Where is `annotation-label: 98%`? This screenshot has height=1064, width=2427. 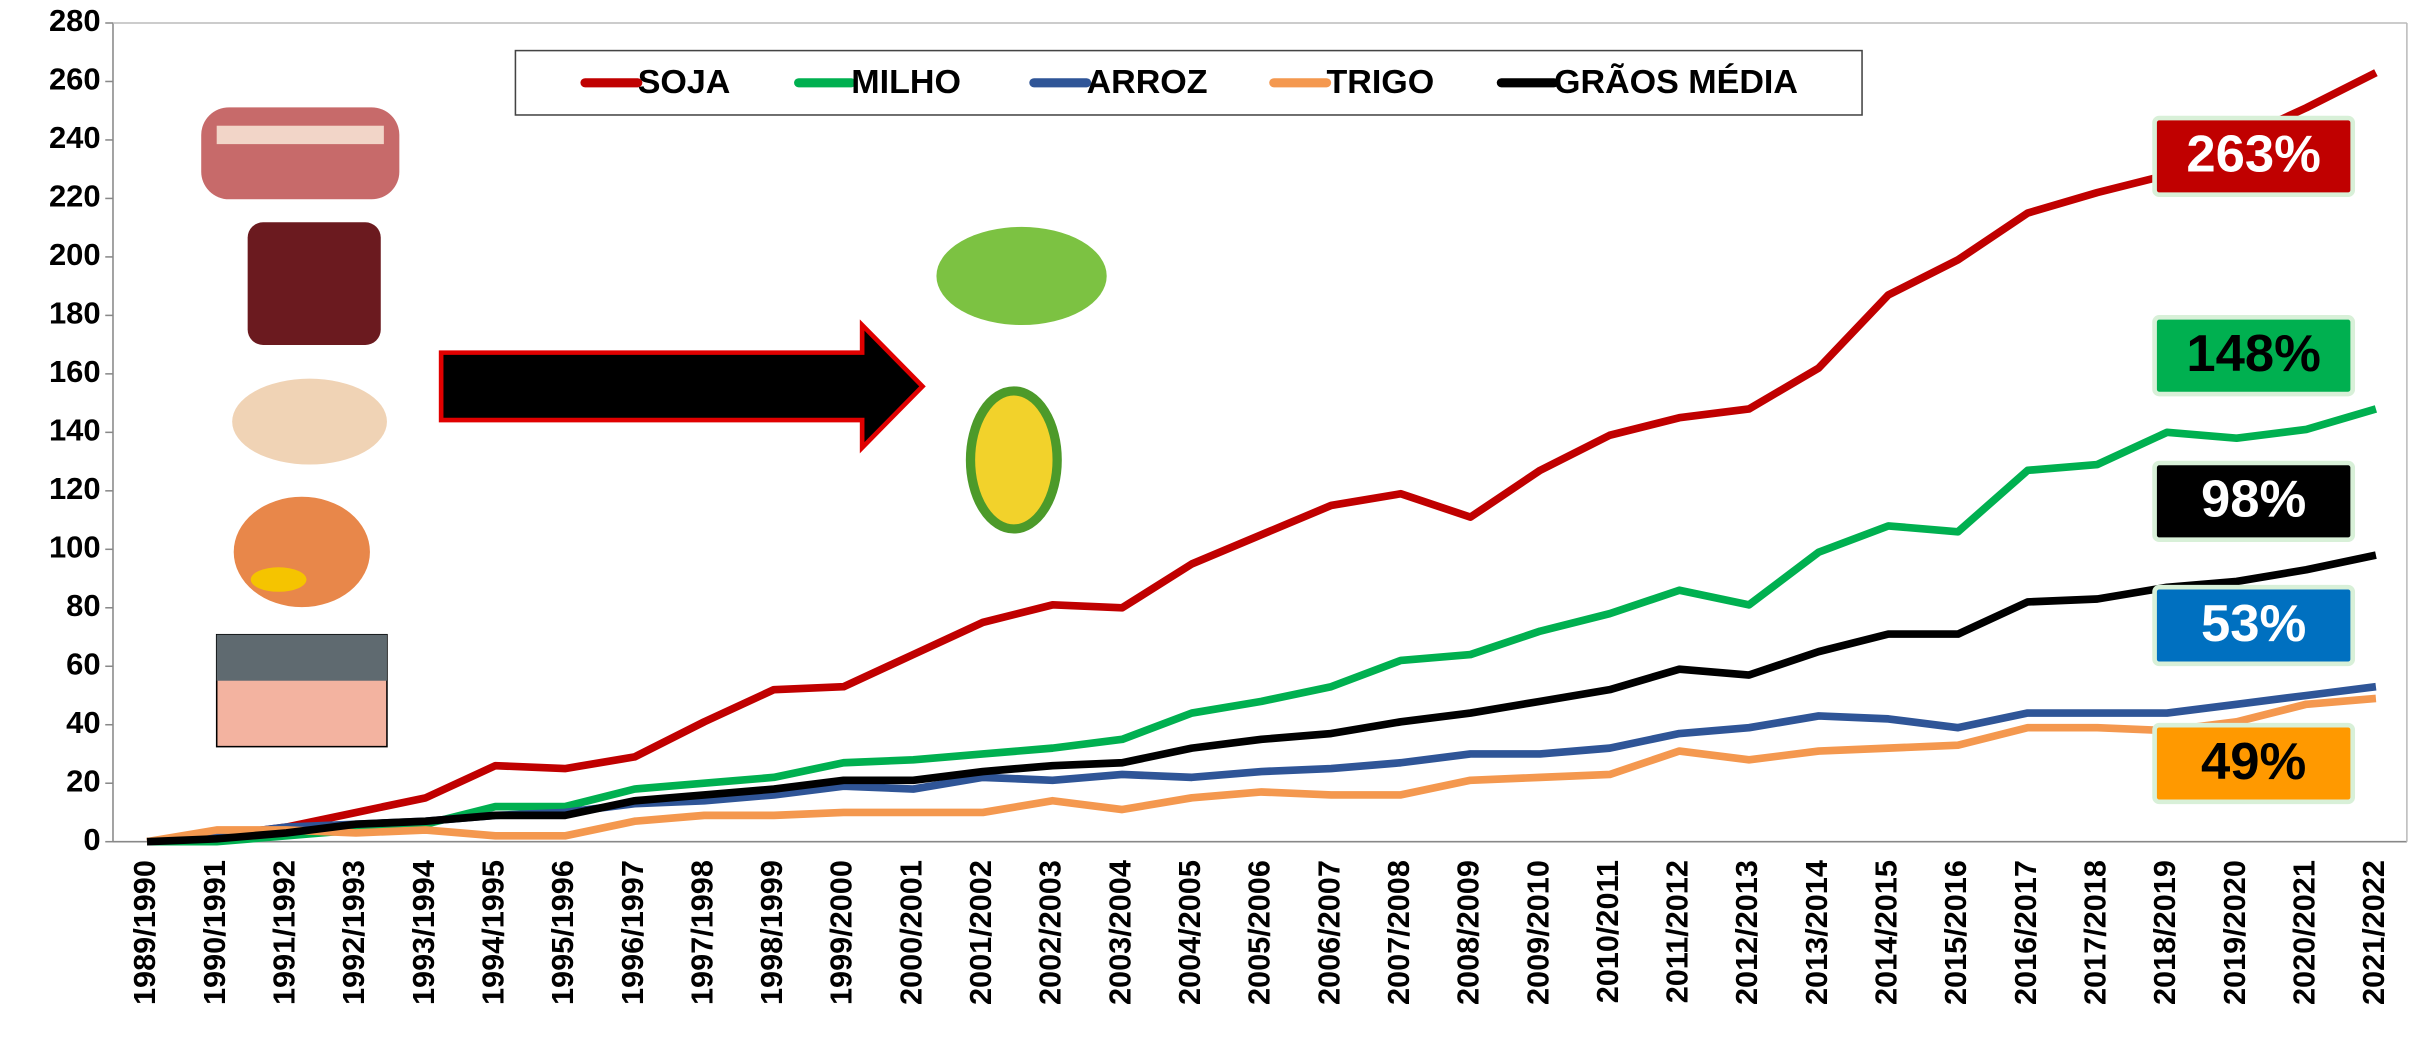
annotation-label: 98% is located at coordinates (2253, 500).